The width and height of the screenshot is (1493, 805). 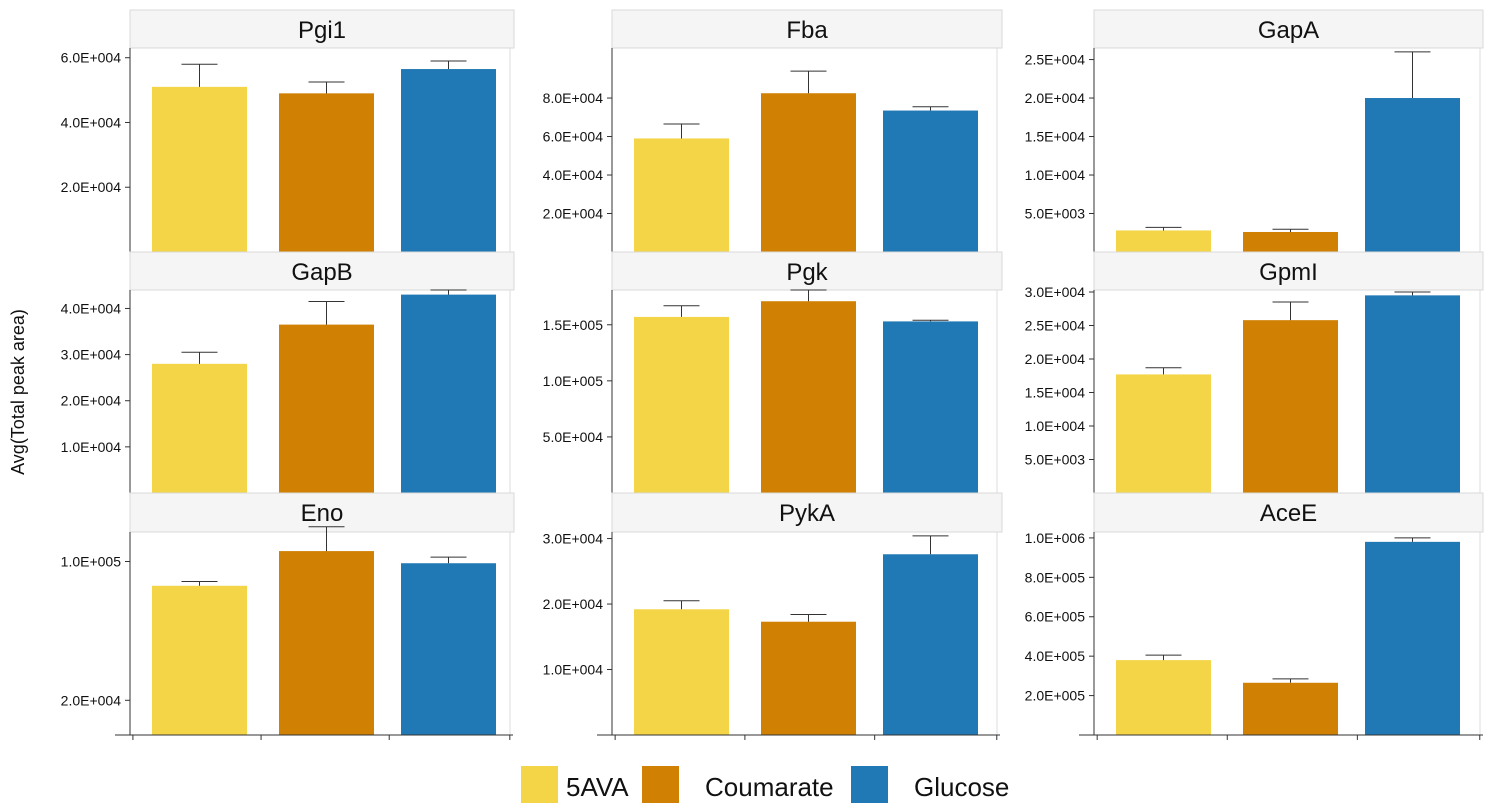 I want to click on y-axis-label: Avg(Total peak area), so click(x=18, y=392).